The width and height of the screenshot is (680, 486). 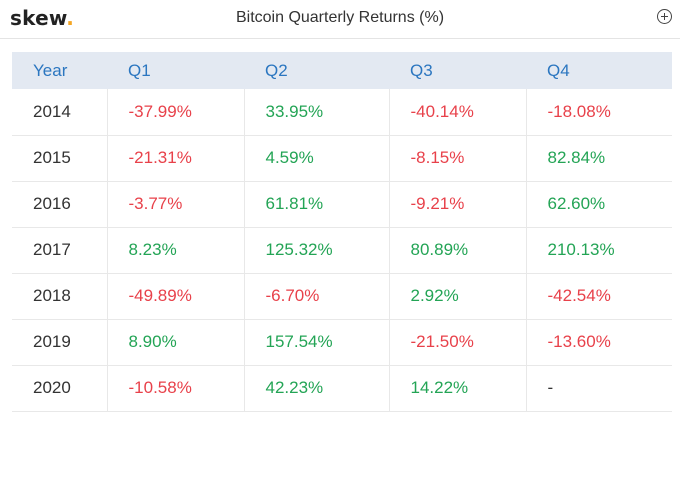 I want to click on return-cell-q1: -21.31%, so click(x=175, y=158).